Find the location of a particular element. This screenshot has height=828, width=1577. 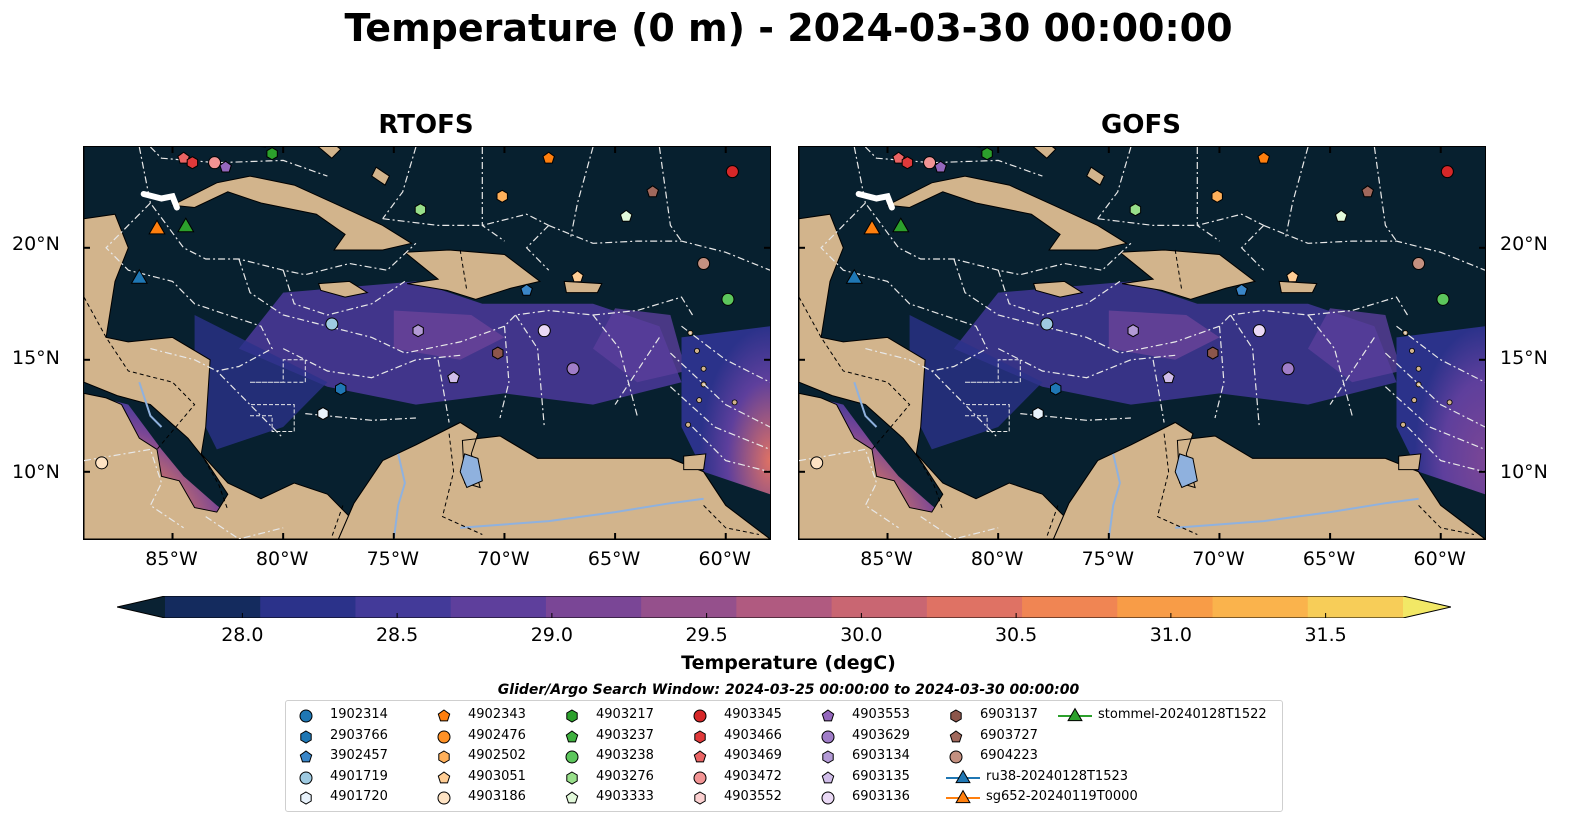

legend-label: 6903134 is located at coordinates (881, 755).